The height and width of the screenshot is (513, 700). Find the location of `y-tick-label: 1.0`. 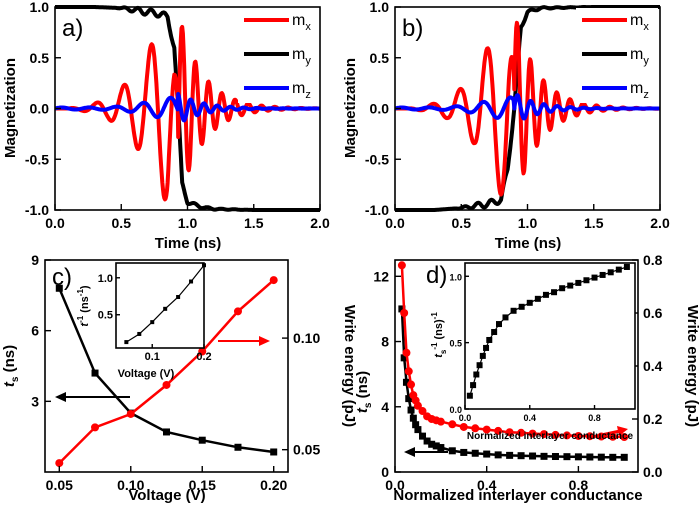

y-tick-label: 1.0 is located at coordinates (40, 7).